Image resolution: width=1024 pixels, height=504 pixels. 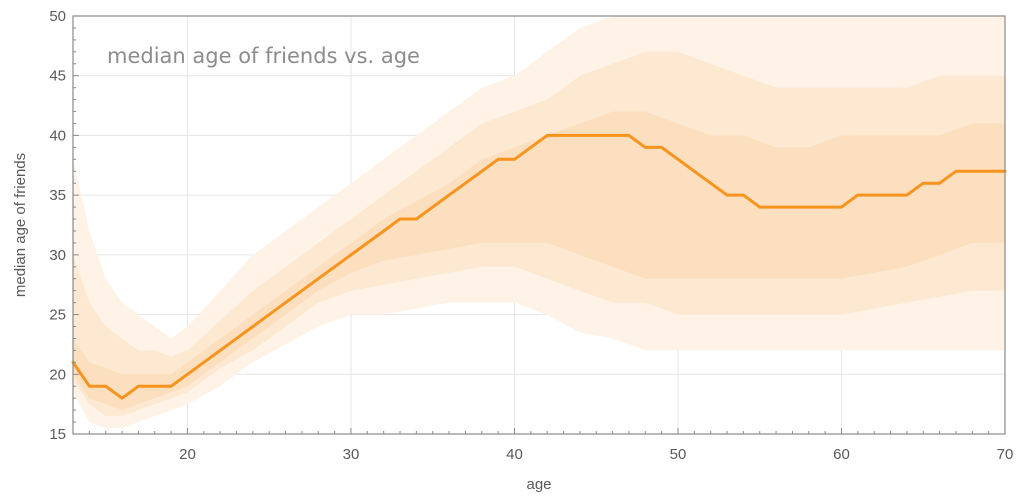 I want to click on y-tick-label: 15, so click(x=57, y=434).